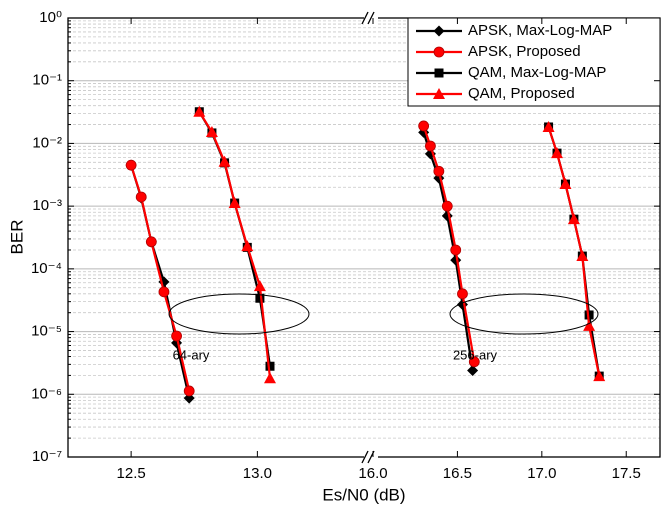 Image resolution: width=663 pixels, height=513 pixels. Describe the element at coordinates (50, 17) in the screenshot. I see `y-tick-label: 10⁰` at that location.